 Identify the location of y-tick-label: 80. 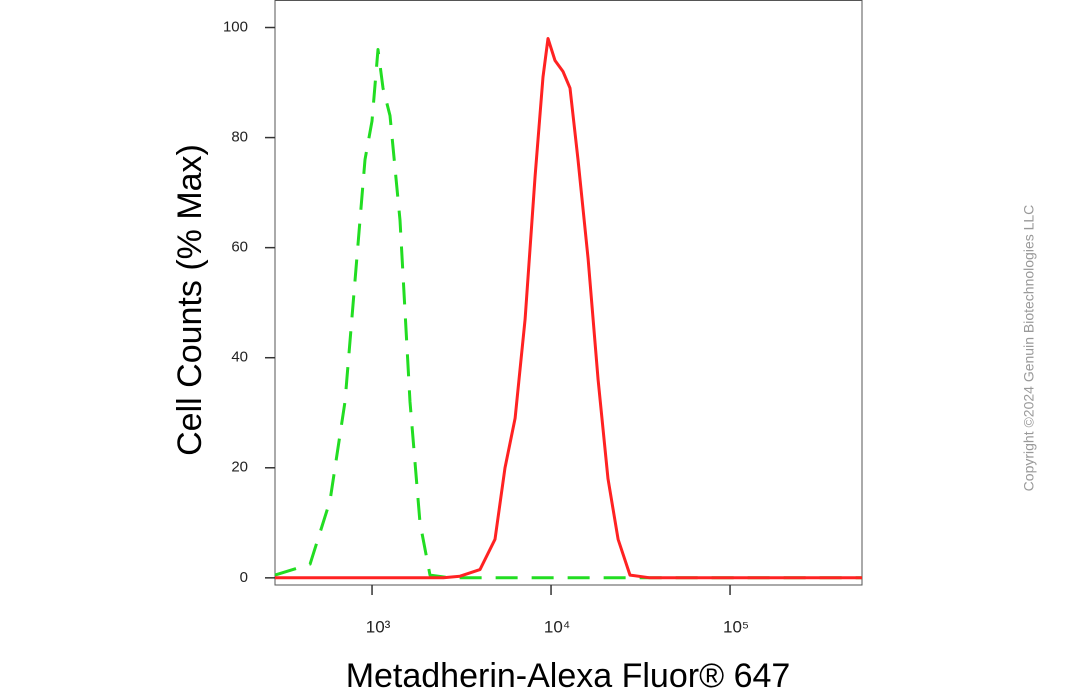
(239, 137).